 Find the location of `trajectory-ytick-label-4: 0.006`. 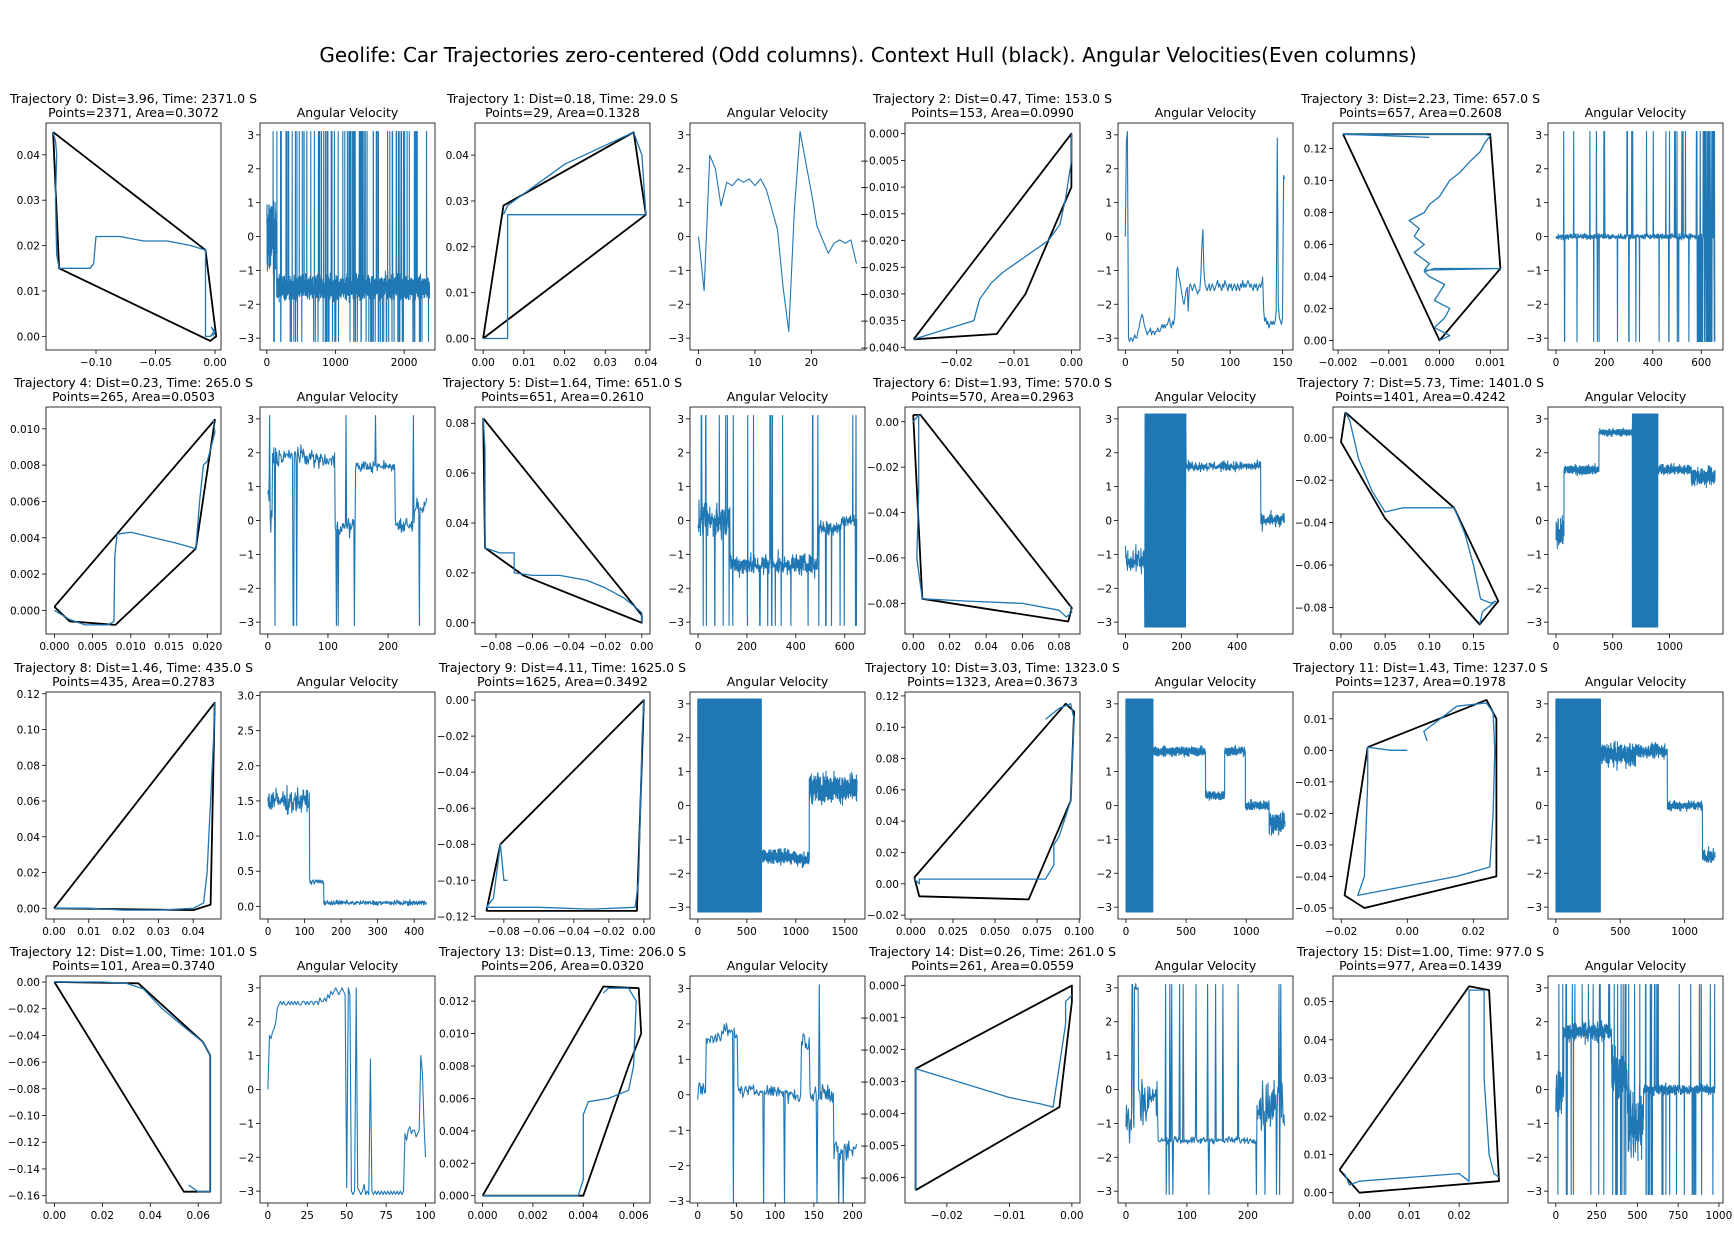

trajectory-ytick-label-4: 0.006 is located at coordinates (25, 502).